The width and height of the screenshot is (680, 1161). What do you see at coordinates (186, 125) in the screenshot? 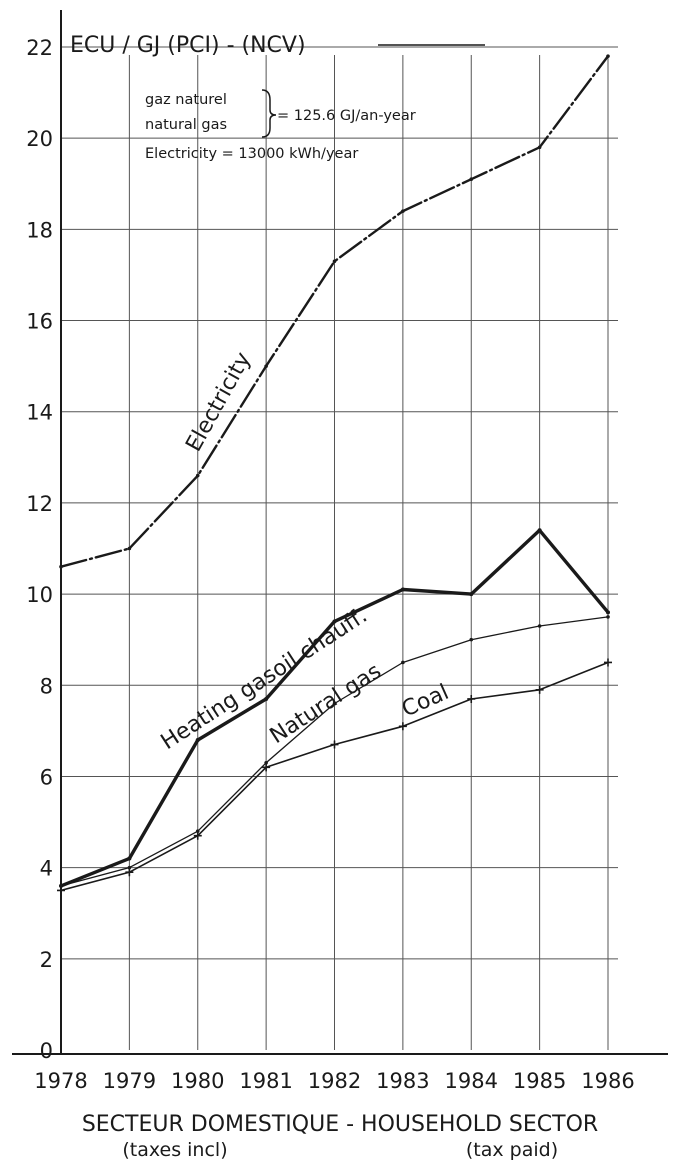
I see `note-gas-line2: natural gas` at bounding box center [186, 125].